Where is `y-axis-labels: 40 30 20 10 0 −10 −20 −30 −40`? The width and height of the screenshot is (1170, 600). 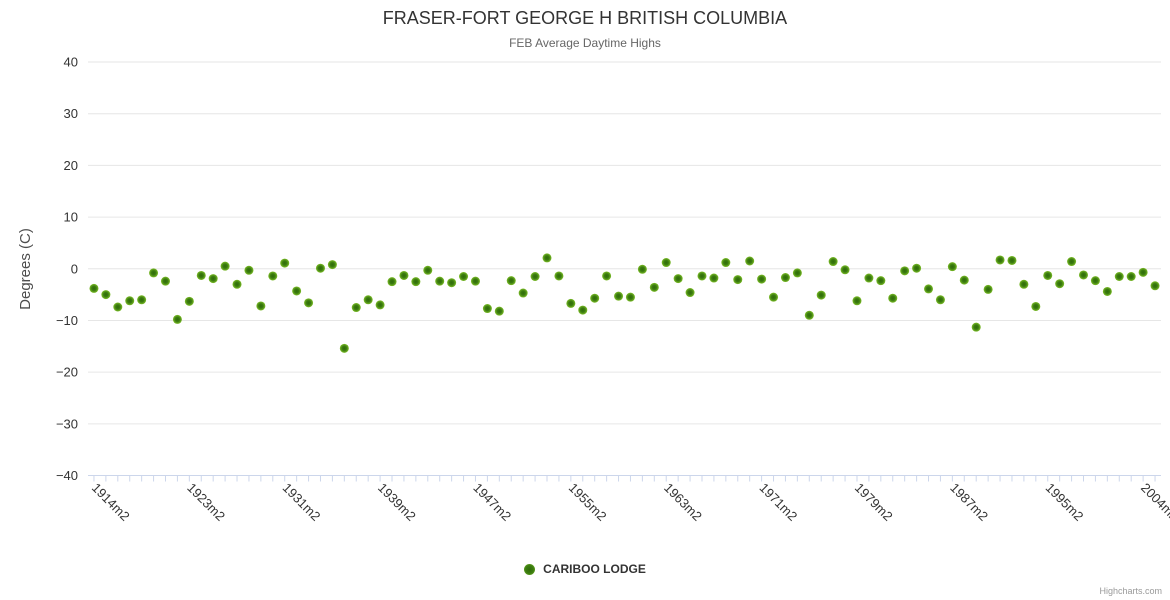
y-axis-labels: 40 30 20 10 0 −10 −20 −30 −40 is located at coordinates (67, 269).